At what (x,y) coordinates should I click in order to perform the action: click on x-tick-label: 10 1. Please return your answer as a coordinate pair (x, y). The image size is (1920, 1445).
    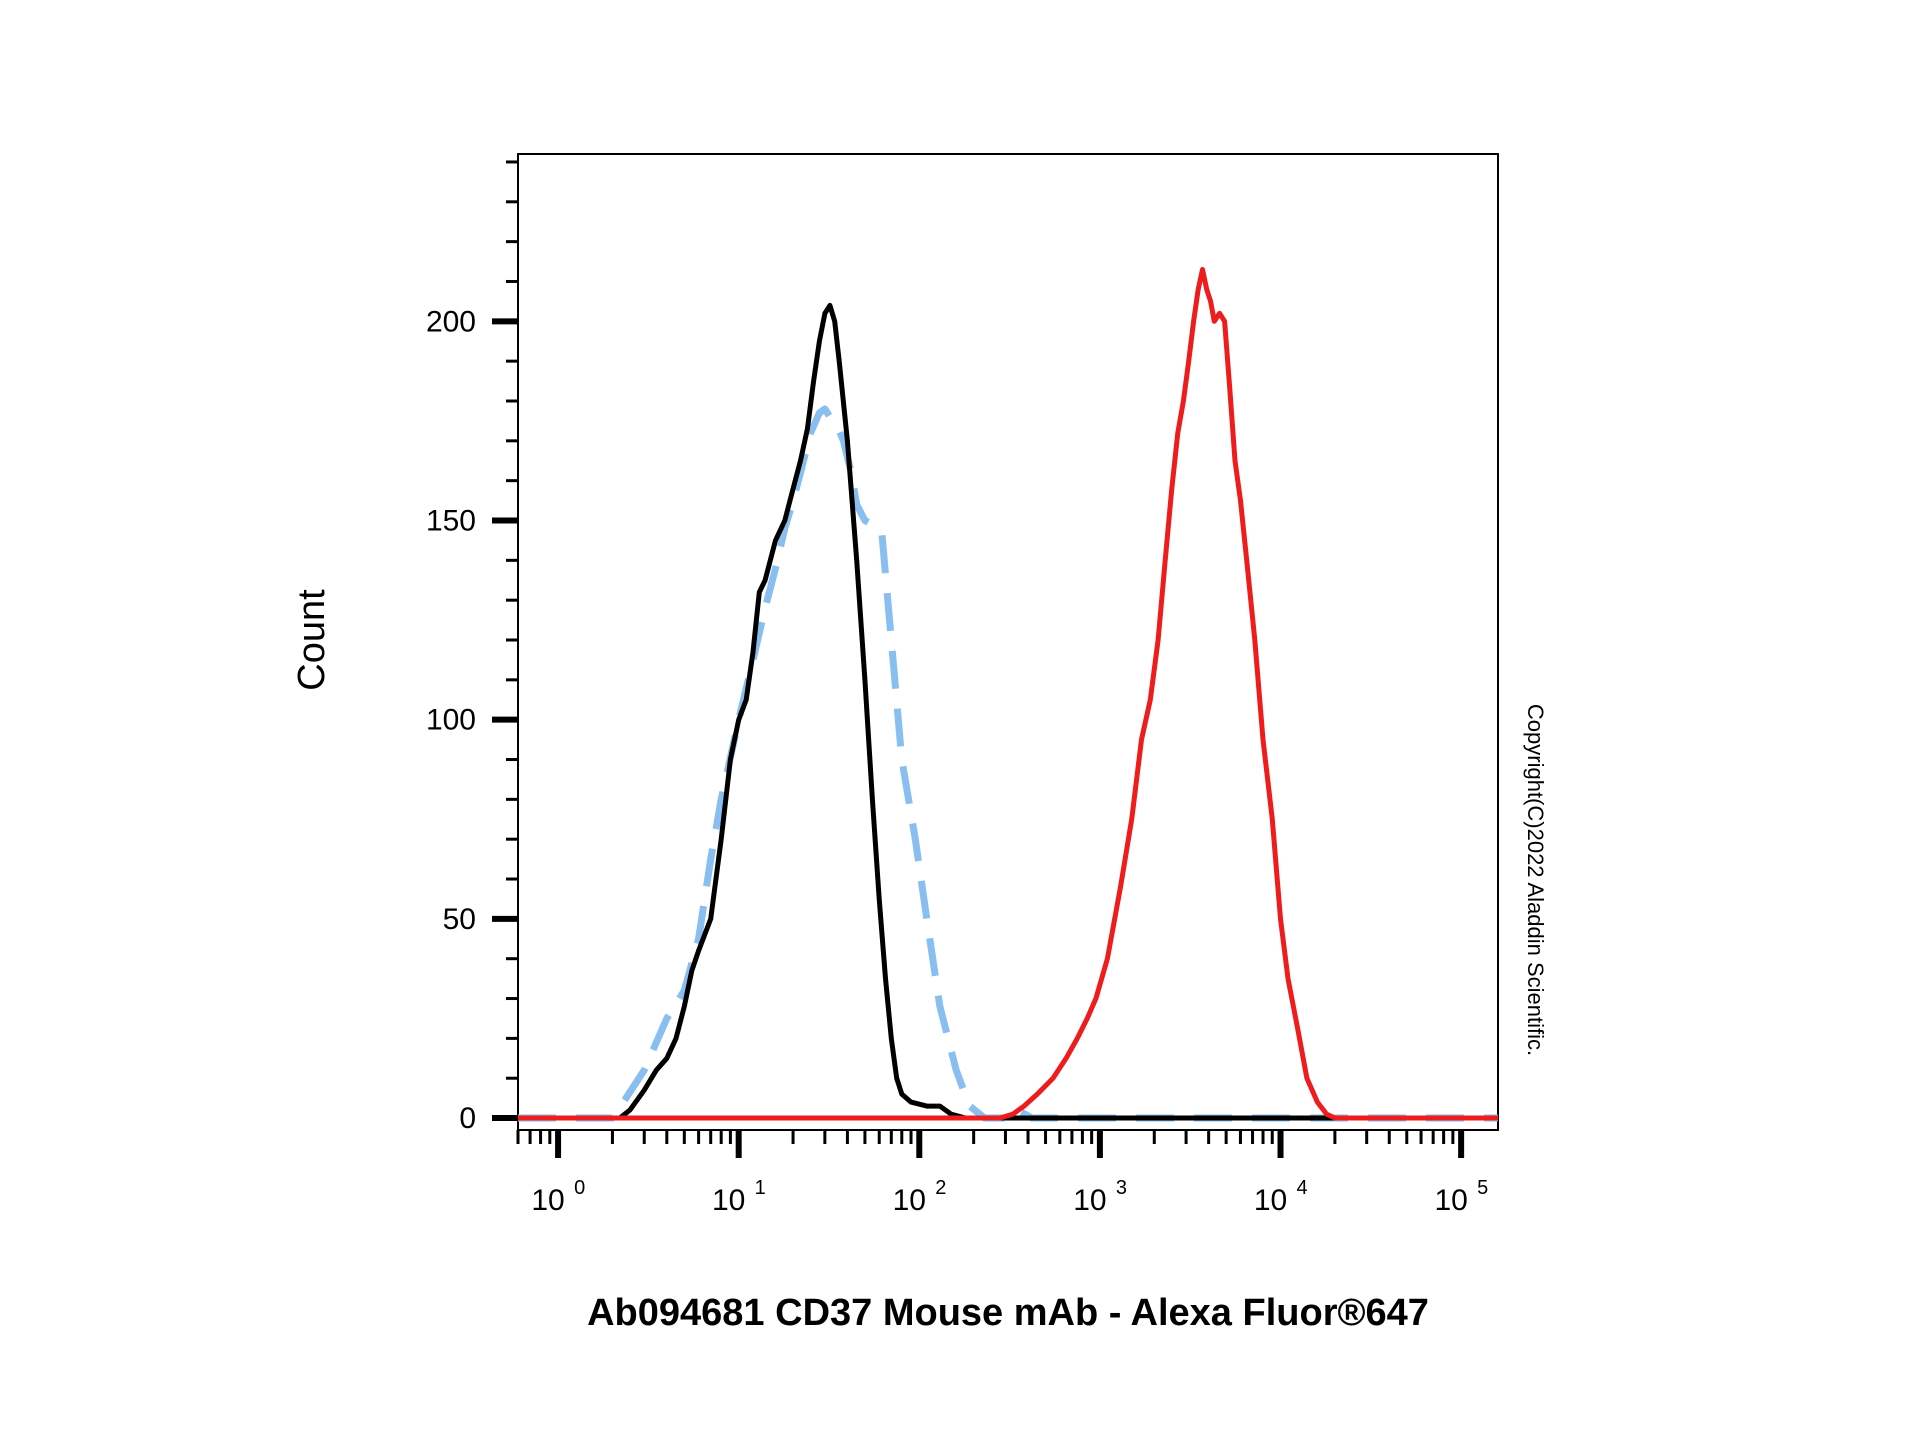
    Looking at the image, I should click on (739, 1197).